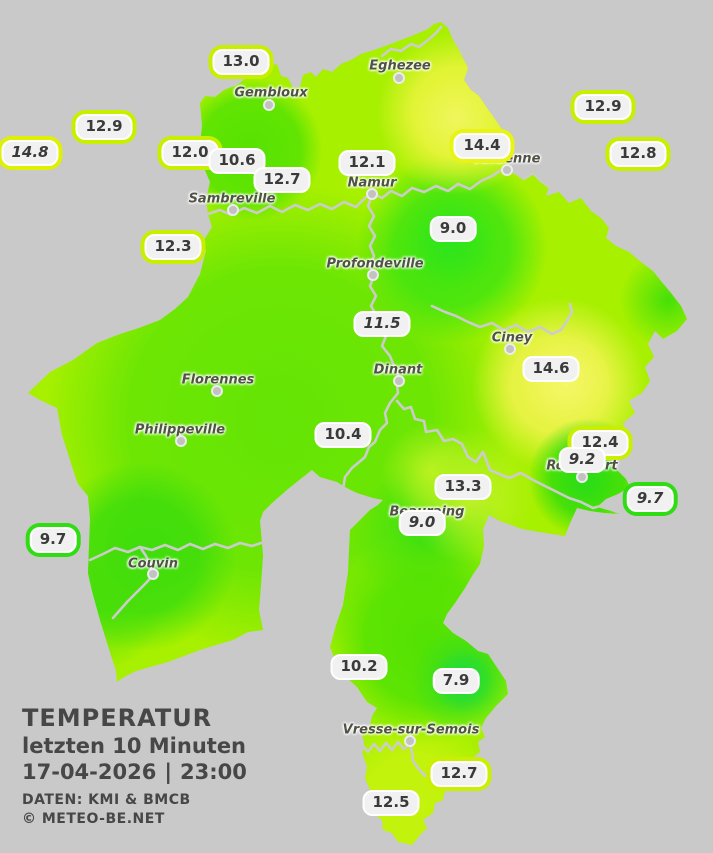 The width and height of the screenshot is (713, 853). What do you see at coordinates (375, 264) in the screenshot?
I see `city-label: Profondeville` at bounding box center [375, 264].